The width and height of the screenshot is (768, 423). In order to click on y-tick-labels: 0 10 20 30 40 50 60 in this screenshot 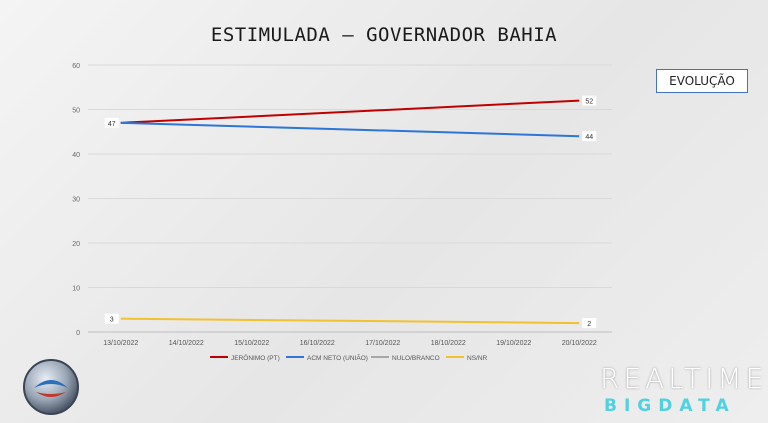, I will do `click(76, 200)`.